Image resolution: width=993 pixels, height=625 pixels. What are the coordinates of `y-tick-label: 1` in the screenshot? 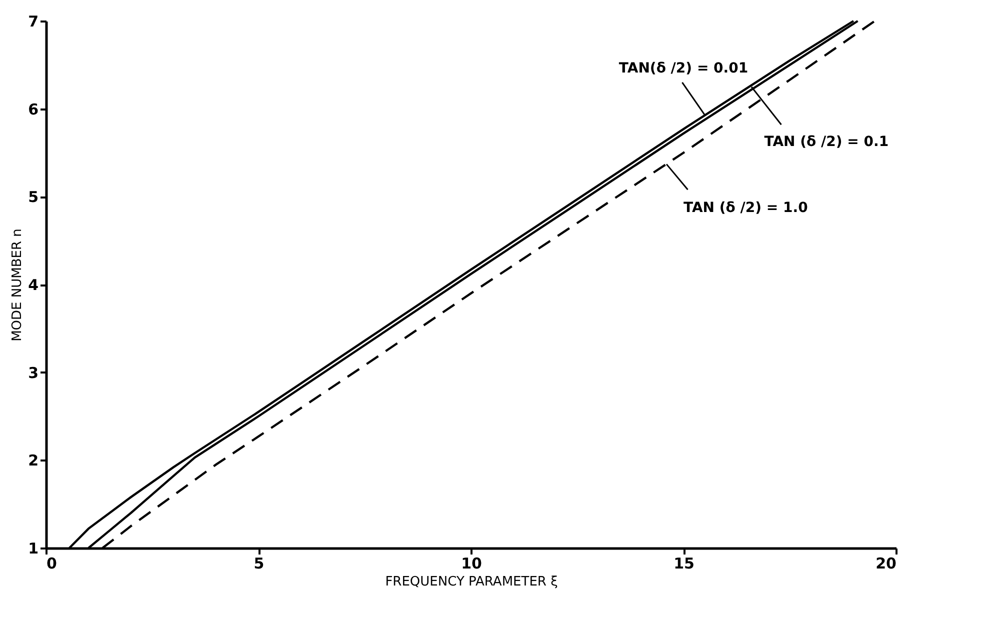 It's located at (33, 549).